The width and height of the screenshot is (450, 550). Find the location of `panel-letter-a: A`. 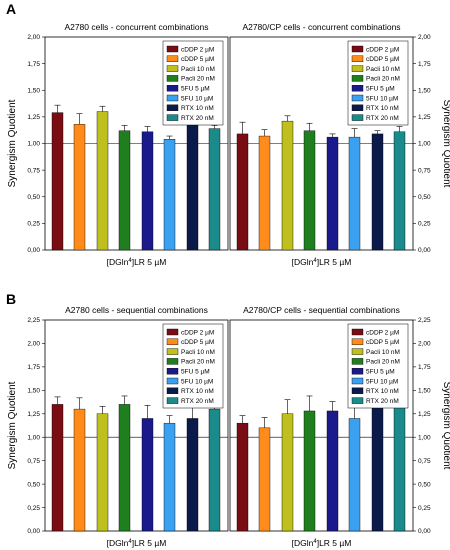

panel-letter-a: A is located at coordinates (11, 9).